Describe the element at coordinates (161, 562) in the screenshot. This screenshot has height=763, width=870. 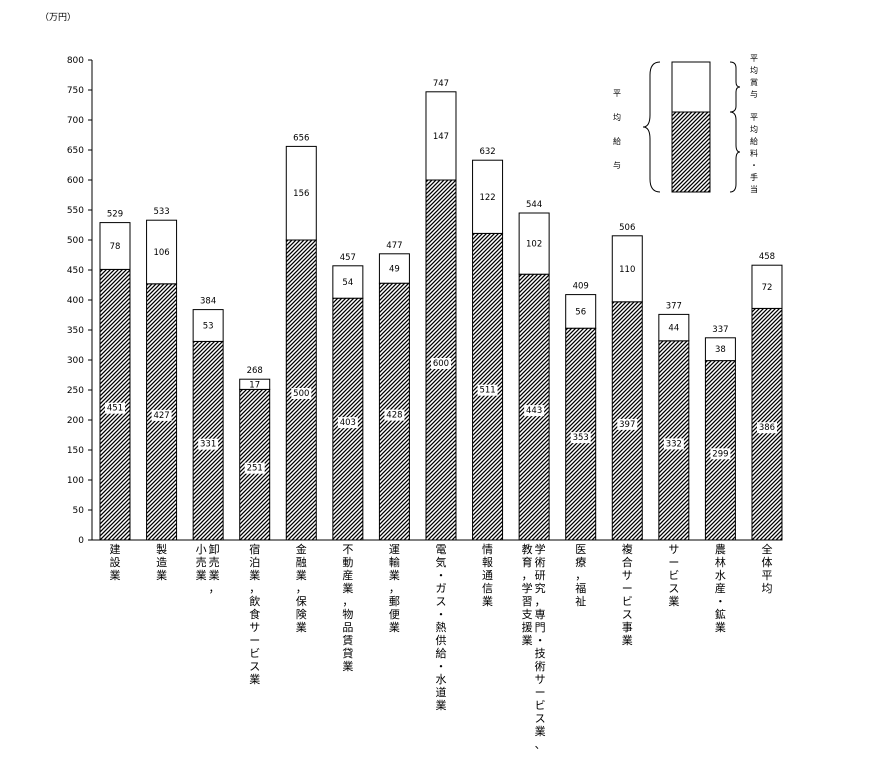
I see `category-label: 製造業` at that location.